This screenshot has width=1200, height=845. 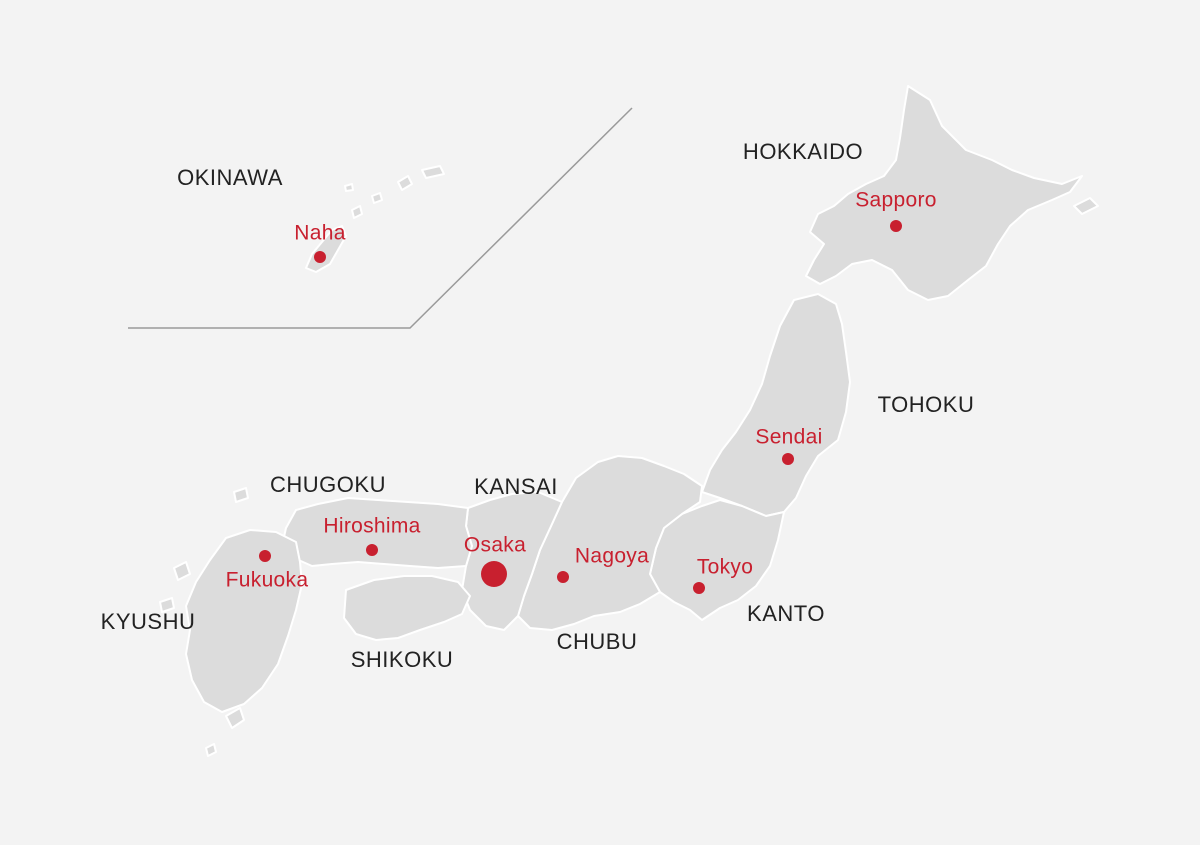 What do you see at coordinates (612, 556) in the screenshot?
I see `city-label-nagoya: Nagoya` at bounding box center [612, 556].